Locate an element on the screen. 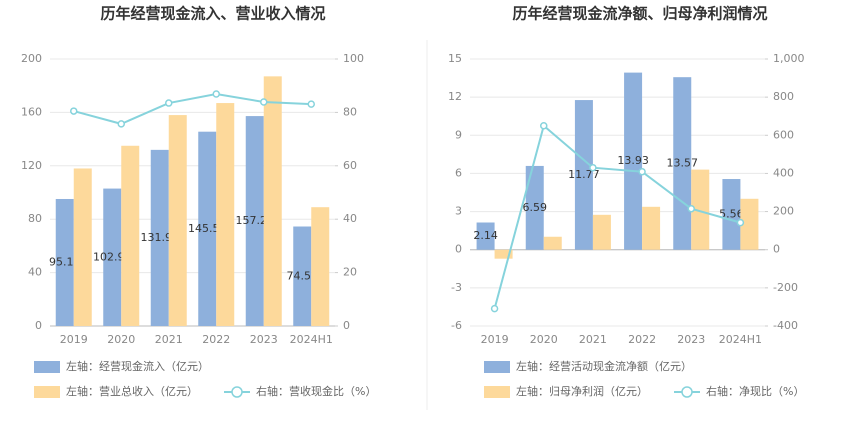 Image resolution: width=850 pixels, height=441 pixels. y-tick-label: 80 is located at coordinates (35, 218).